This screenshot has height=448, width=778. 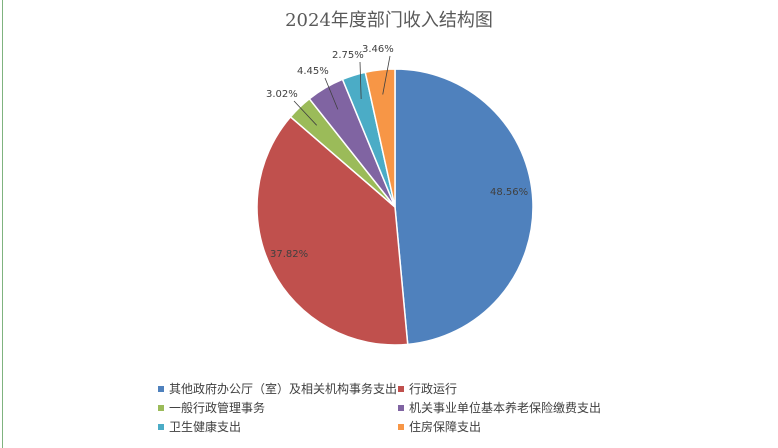 What do you see at coordinates (389, 20) in the screenshot?
I see `chart-title: 2024年度部门收入结构图` at bounding box center [389, 20].